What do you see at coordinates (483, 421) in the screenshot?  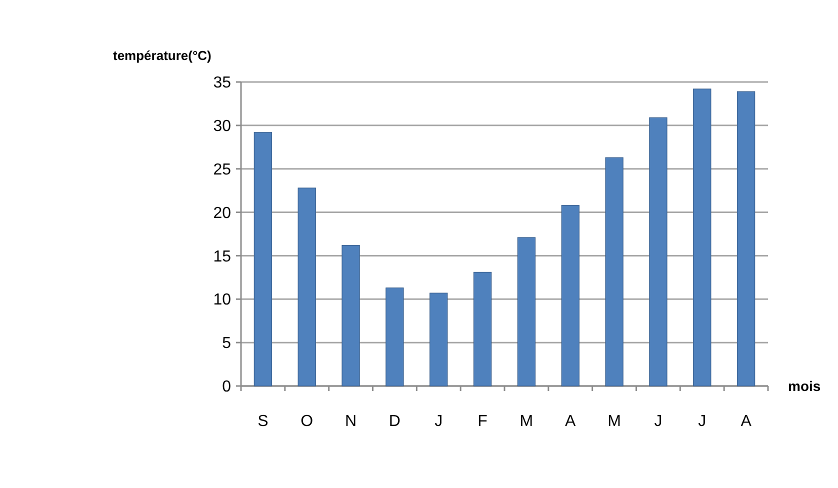 I see `x-tick-label: F` at bounding box center [483, 421].